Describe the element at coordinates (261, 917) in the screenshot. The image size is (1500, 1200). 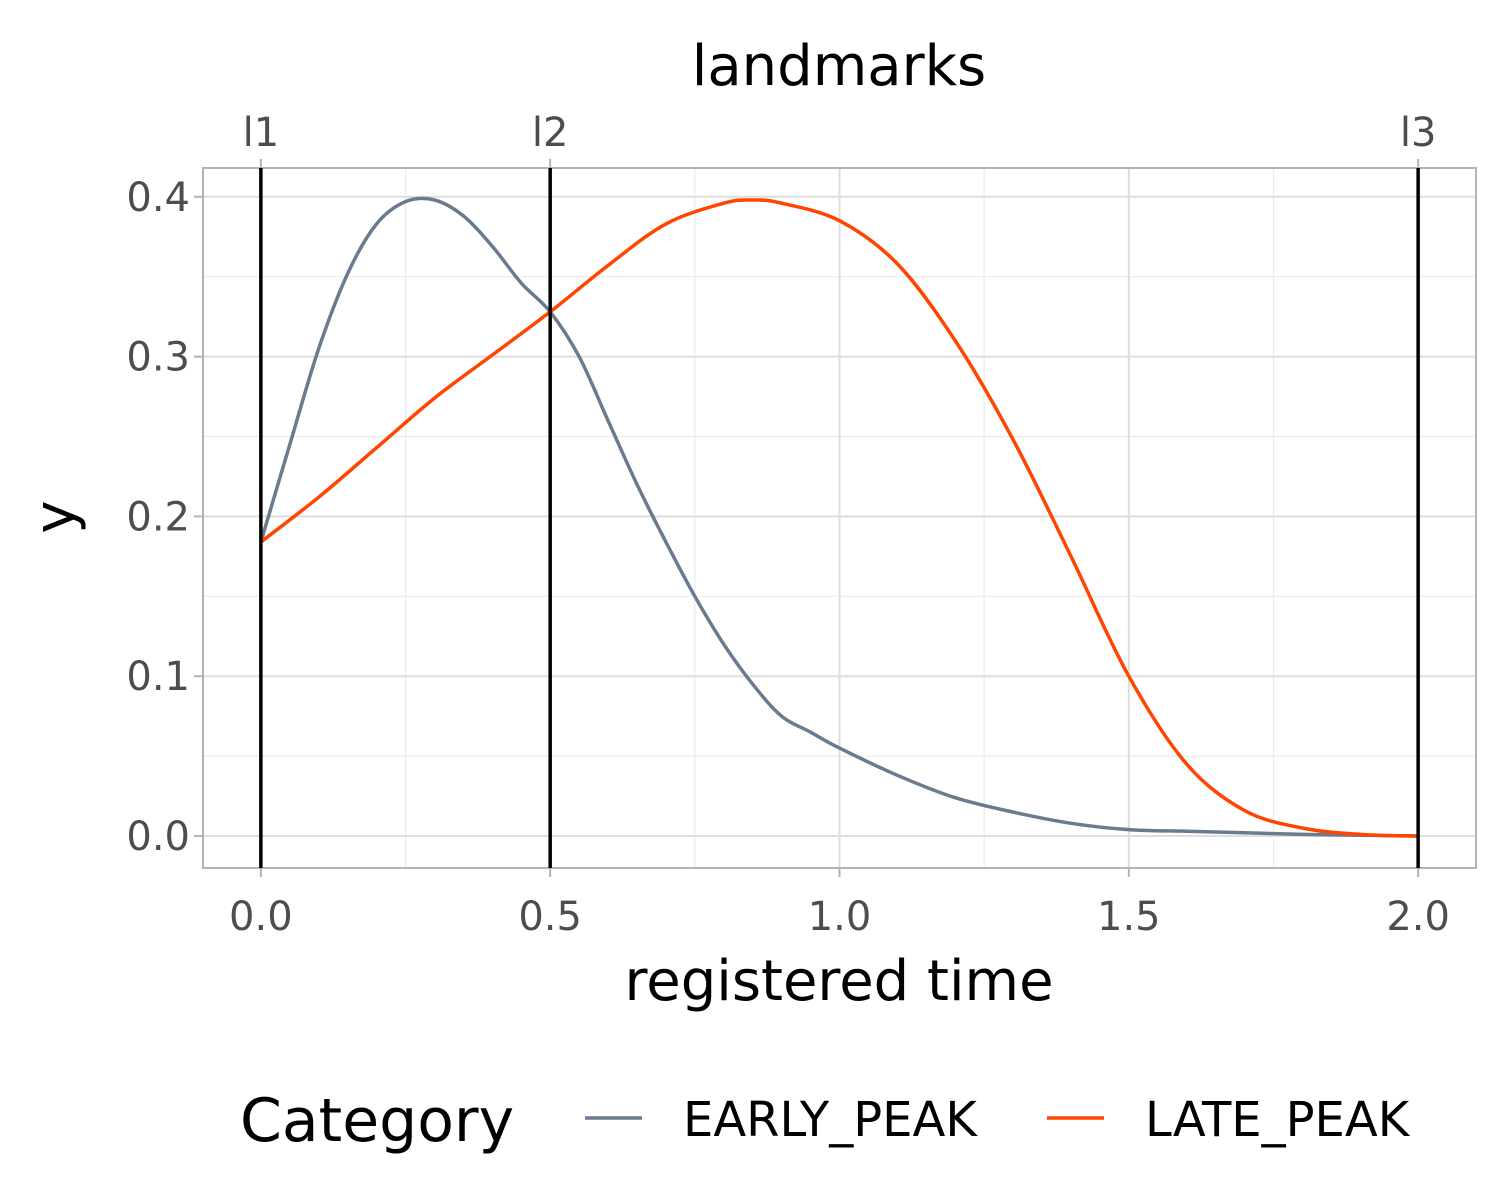
I see `x-tick-label: 0.0` at that location.